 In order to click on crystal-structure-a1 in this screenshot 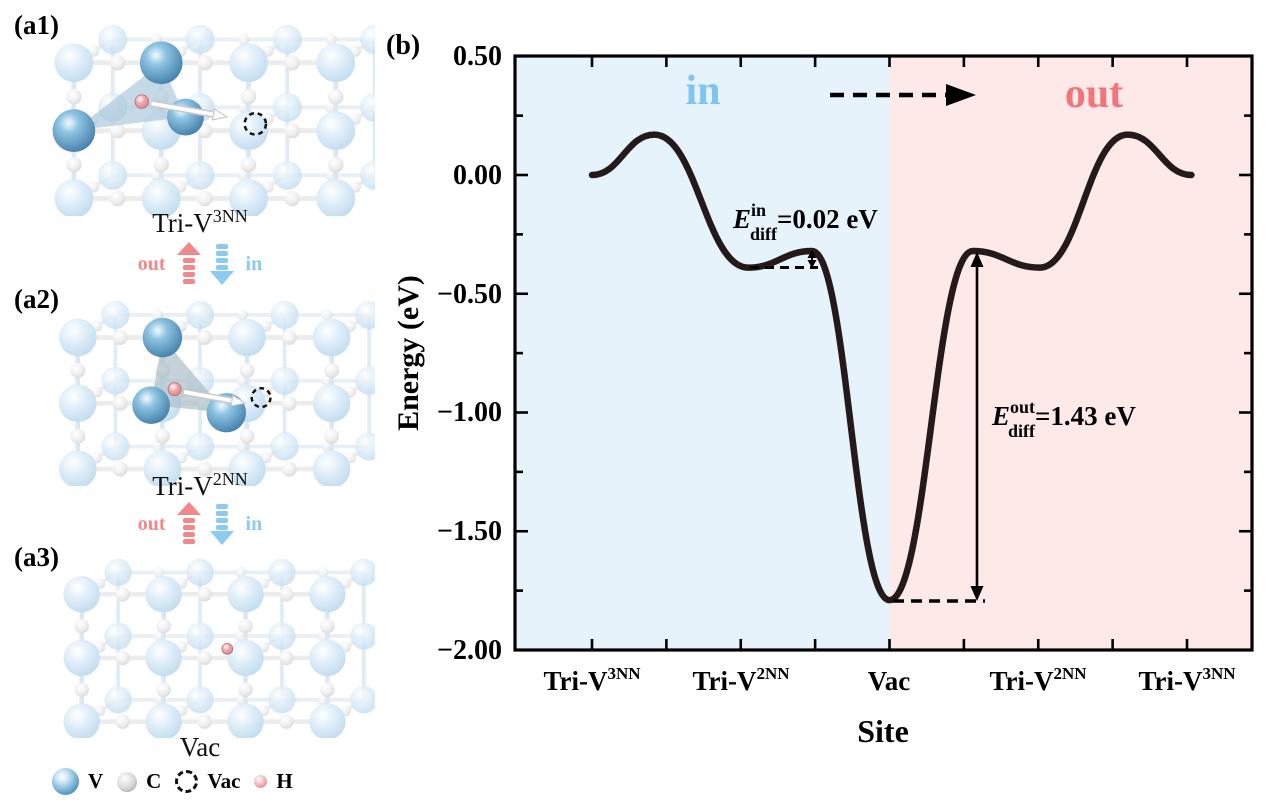, I will do `click(213, 120)`.